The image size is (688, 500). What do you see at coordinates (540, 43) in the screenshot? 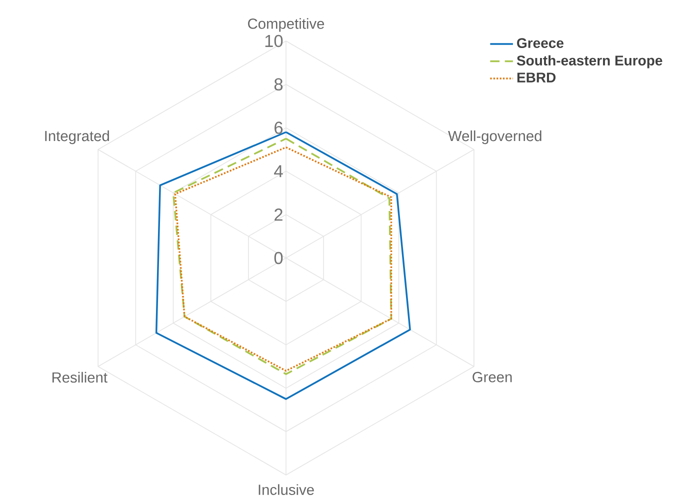
I see `legend-label: Greece` at bounding box center [540, 43].